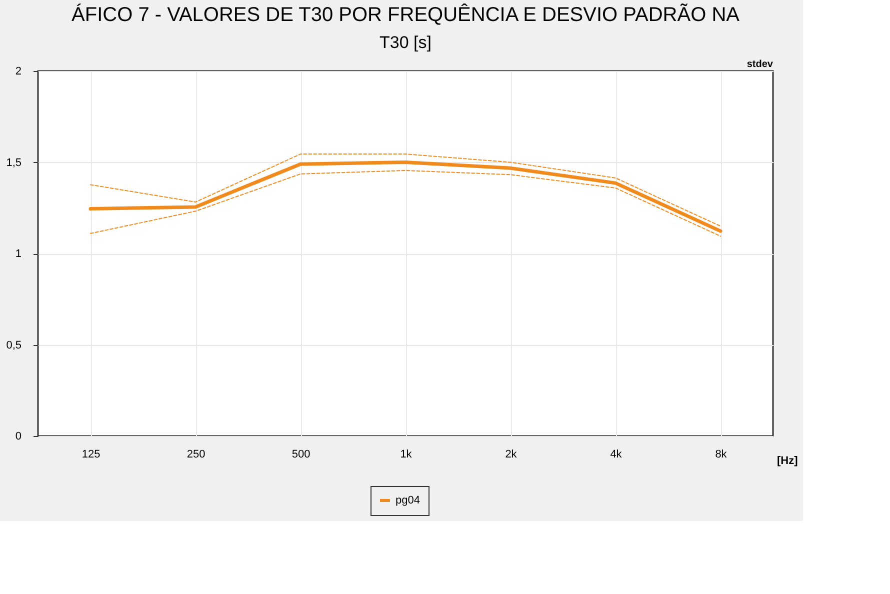 This screenshot has width=890, height=594. Describe the element at coordinates (616, 454) in the screenshot. I see `x-tick-label: 4k` at that location.